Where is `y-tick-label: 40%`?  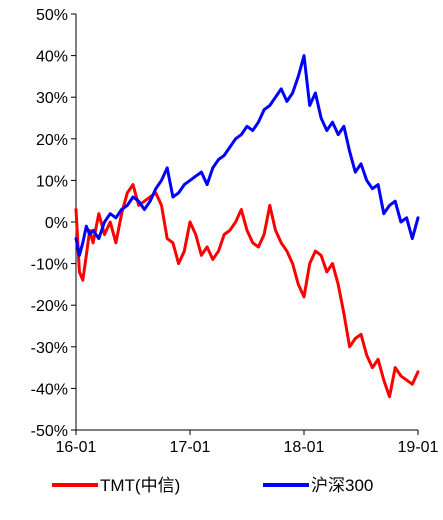
y-tick-label: 40% is located at coordinates (52, 57).